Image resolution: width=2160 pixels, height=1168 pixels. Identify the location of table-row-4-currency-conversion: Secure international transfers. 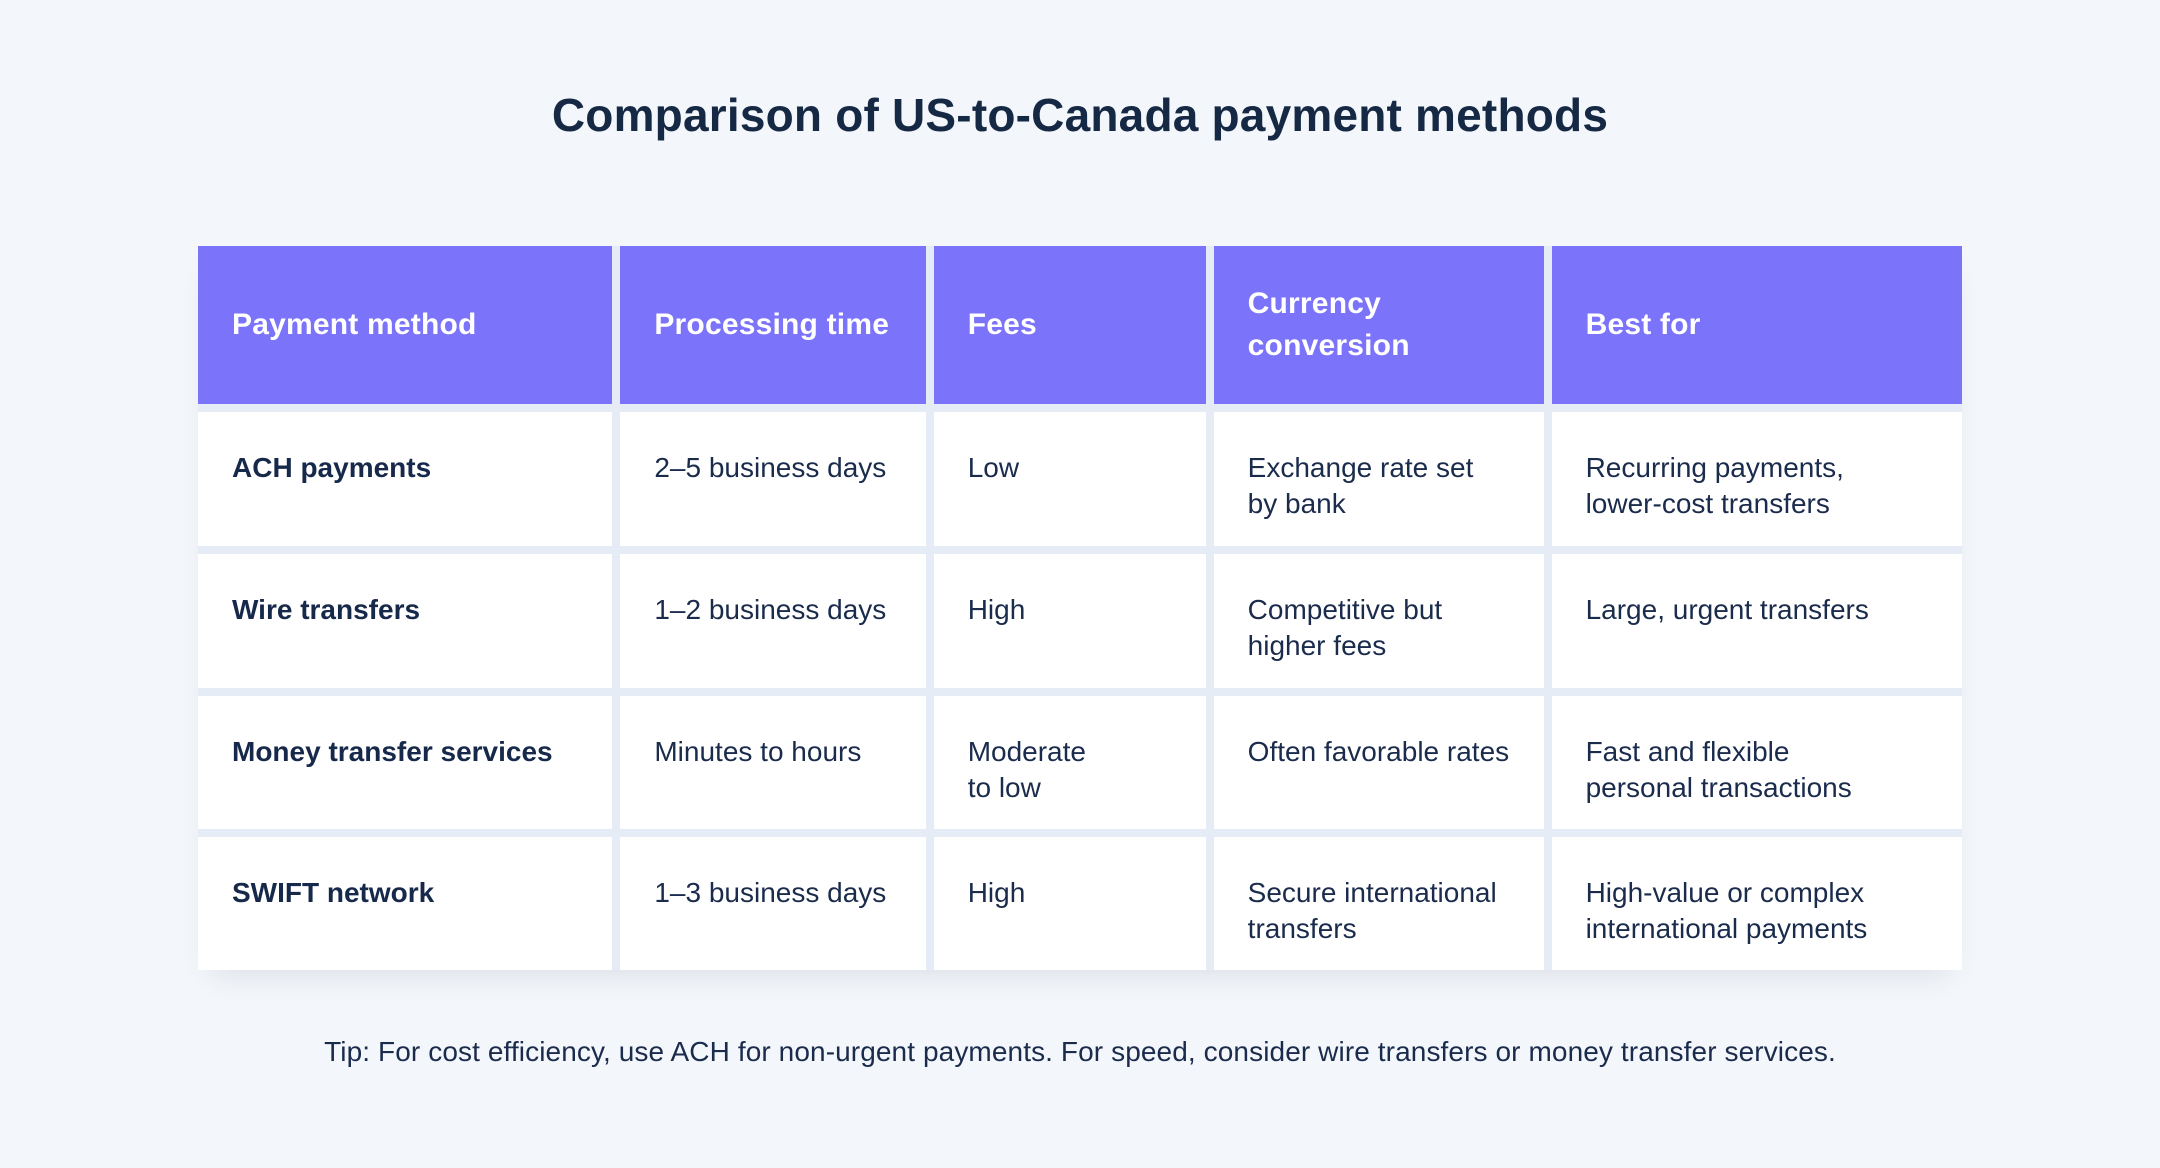
(1378, 903).